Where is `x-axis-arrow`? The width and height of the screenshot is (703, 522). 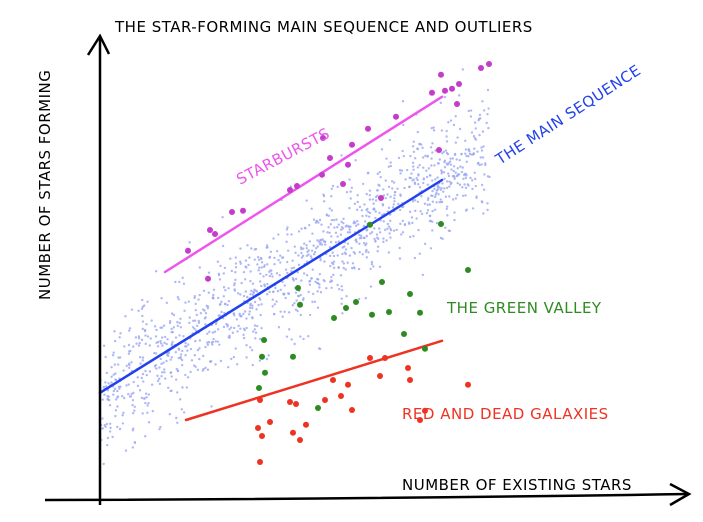
x-axis-arrow is located at coordinates (680, 494).